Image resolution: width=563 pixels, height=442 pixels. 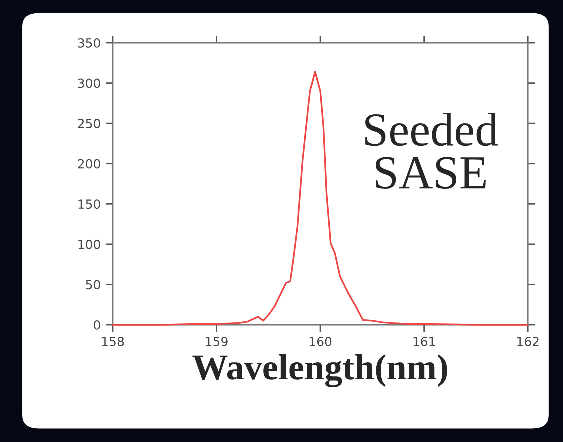 What do you see at coordinates (425, 341) in the screenshot?
I see `x-tick-label: 161` at bounding box center [425, 341].